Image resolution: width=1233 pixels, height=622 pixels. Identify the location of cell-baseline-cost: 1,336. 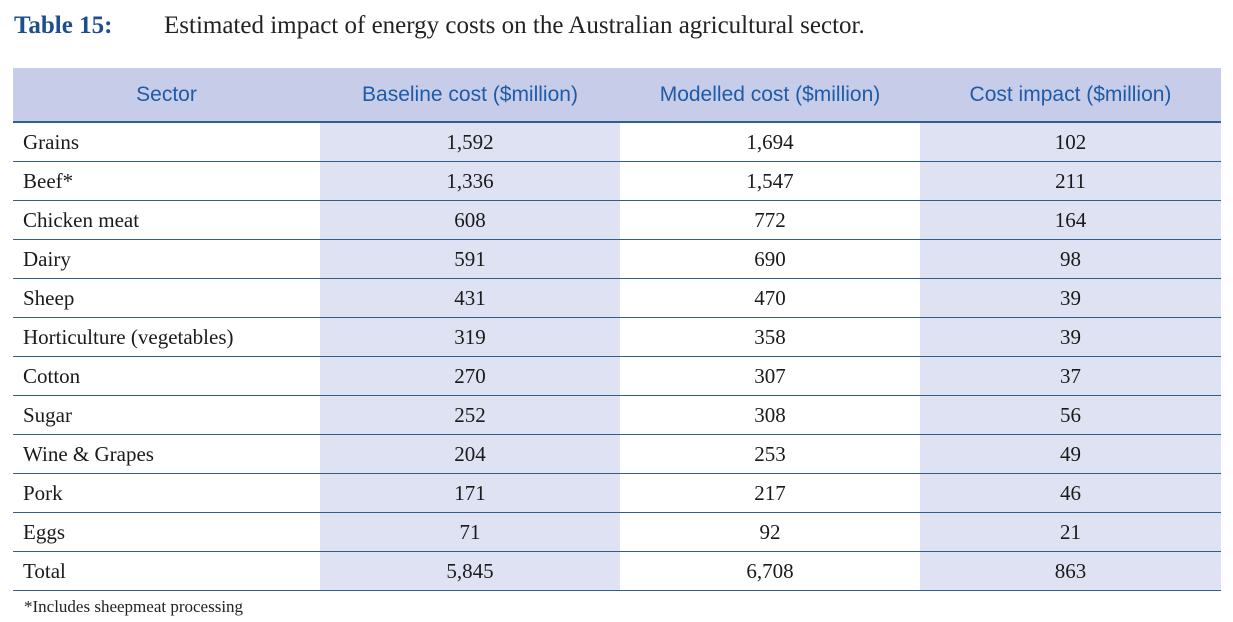
(470, 181).